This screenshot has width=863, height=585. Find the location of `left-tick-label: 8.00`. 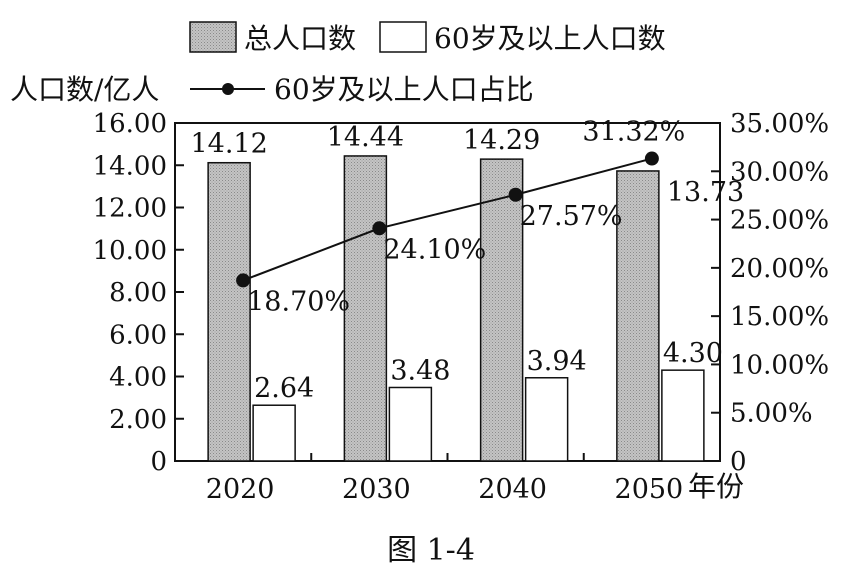

left-tick-label: 8.00 is located at coordinates (138, 293).